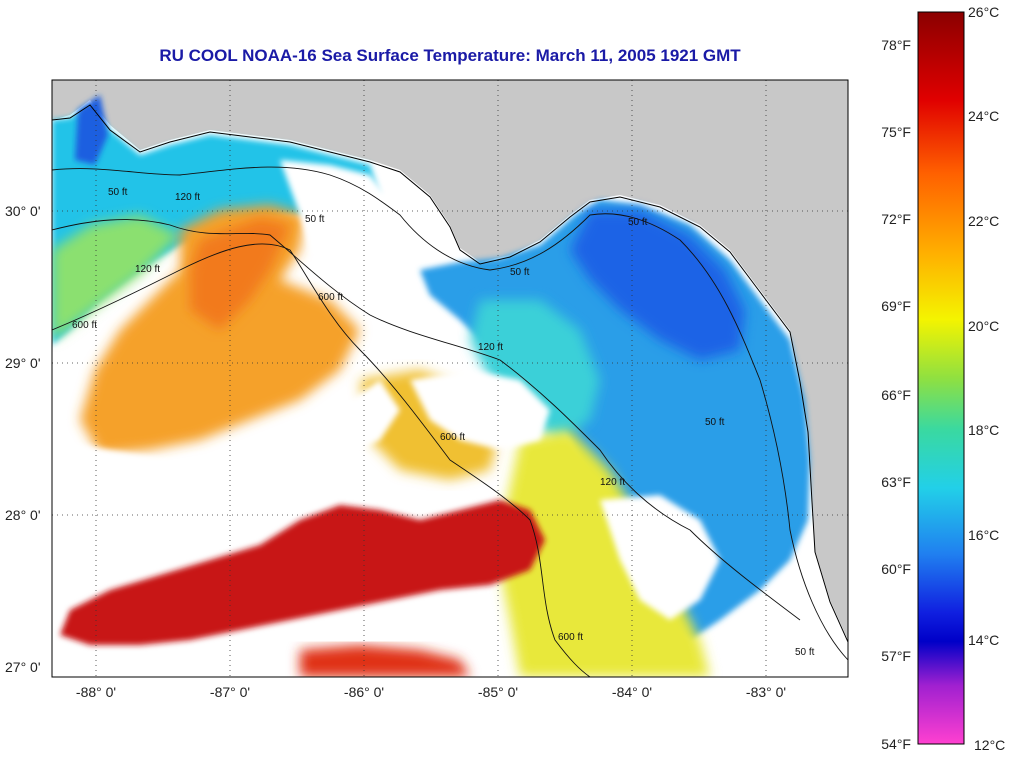 This screenshot has height=761, width=1016. What do you see at coordinates (983, 535) in the screenshot?
I see `colorbar-c-label: 16°C` at bounding box center [983, 535].